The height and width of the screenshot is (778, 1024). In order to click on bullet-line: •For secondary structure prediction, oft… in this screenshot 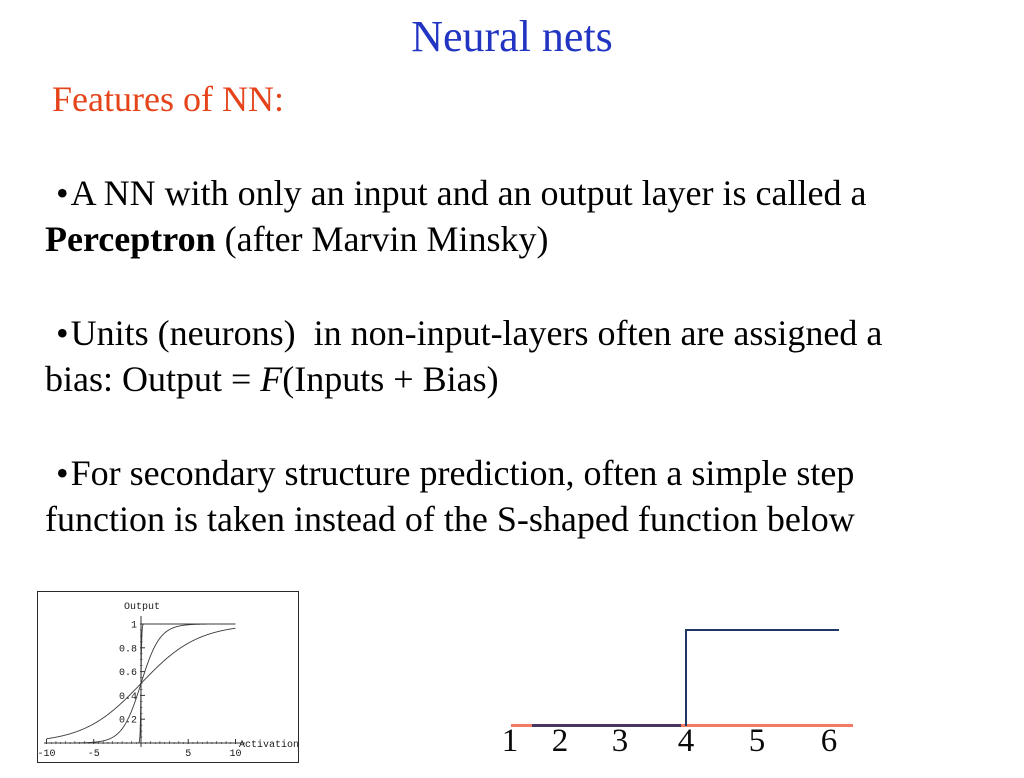, I will do `click(540, 473)`.